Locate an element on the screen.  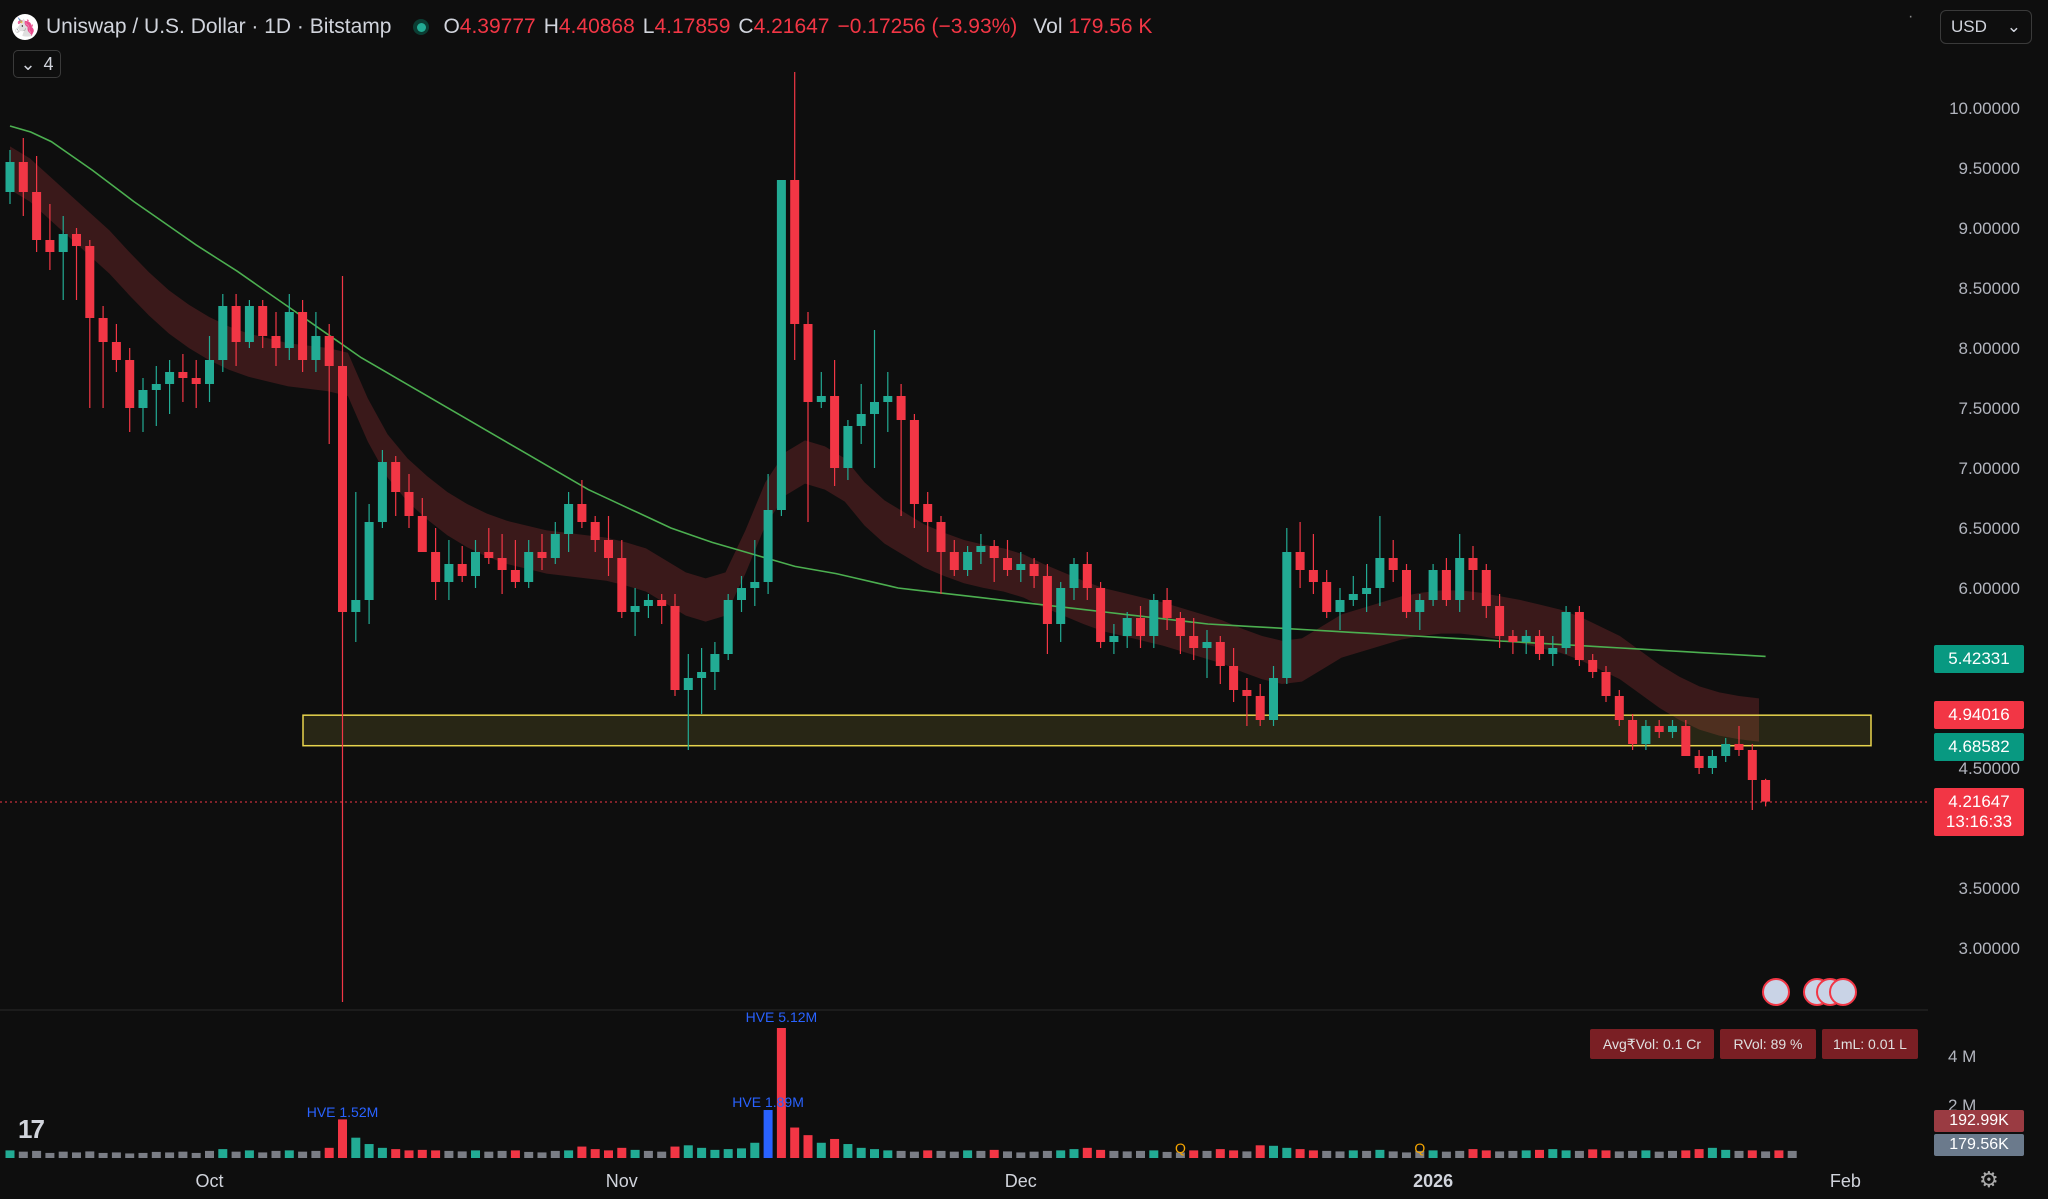
gear-icon: ⚙ is located at coordinates (1989, 1179).